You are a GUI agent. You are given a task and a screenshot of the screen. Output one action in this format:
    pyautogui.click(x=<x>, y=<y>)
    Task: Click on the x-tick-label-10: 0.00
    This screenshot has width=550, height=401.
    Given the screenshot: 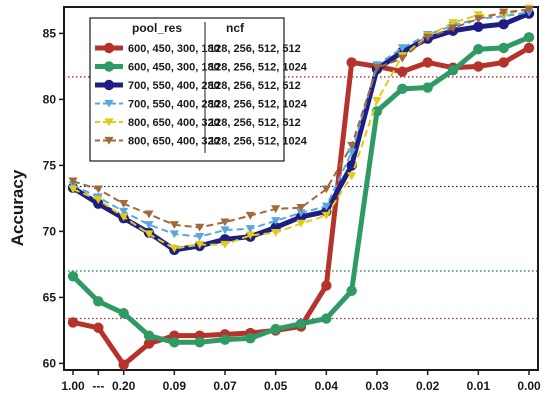 What is the action you would take?
    pyautogui.click(x=529, y=386)
    